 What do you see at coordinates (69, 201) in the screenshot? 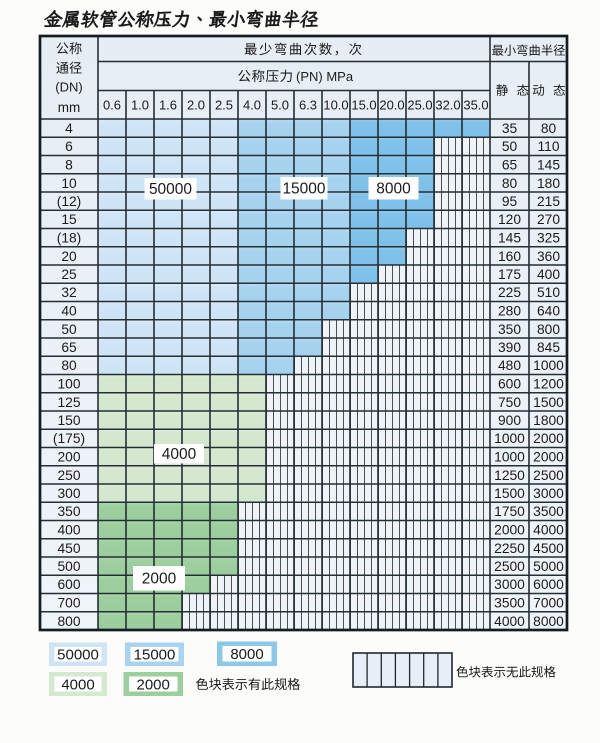
I see `svg-text: (12)` at bounding box center [69, 201].